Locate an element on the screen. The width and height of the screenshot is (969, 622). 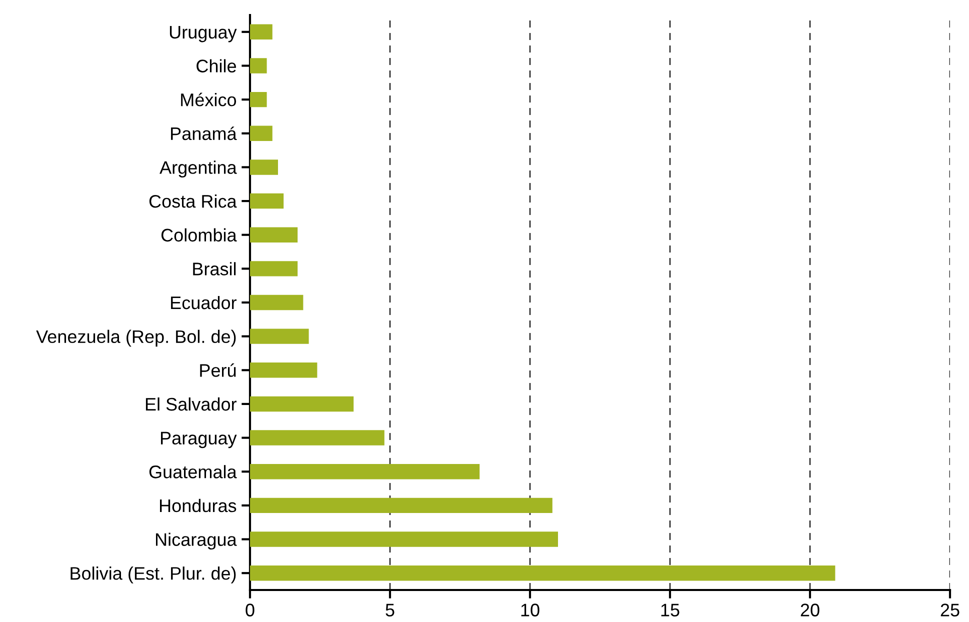
y-tick-label: Honduras is located at coordinates (198, 505).